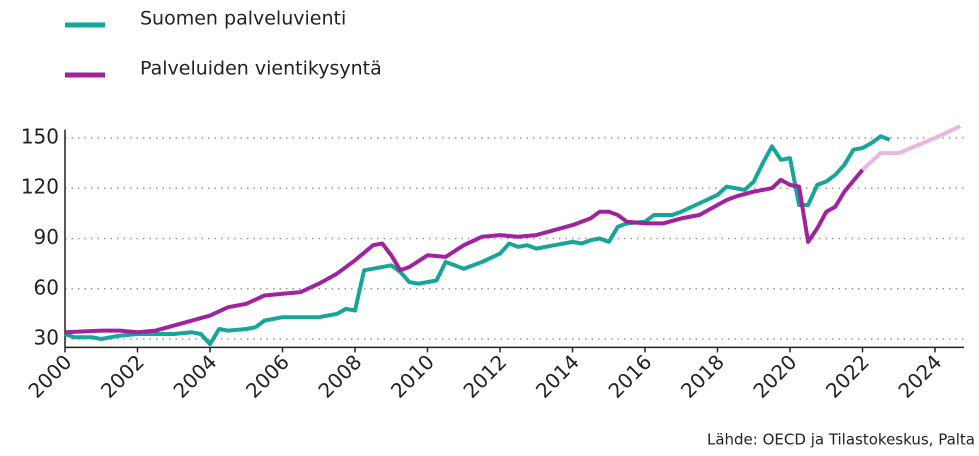  What do you see at coordinates (40, 136) in the screenshot?
I see `y-tick-label: 150` at bounding box center [40, 136].